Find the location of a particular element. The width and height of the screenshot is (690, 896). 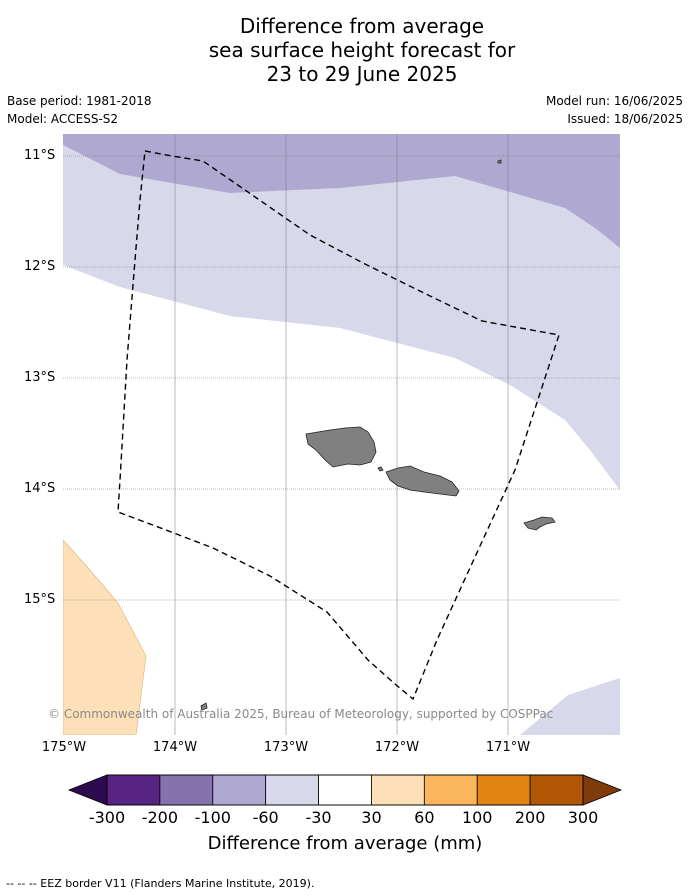

colorbar-blocks is located at coordinates (345, 790).